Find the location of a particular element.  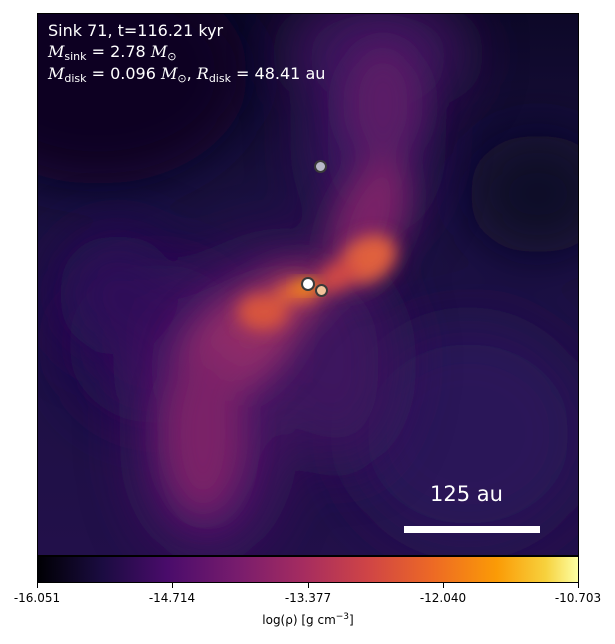

sink-title: Sink 71, t=116.21 kyr is located at coordinates (136, 30).